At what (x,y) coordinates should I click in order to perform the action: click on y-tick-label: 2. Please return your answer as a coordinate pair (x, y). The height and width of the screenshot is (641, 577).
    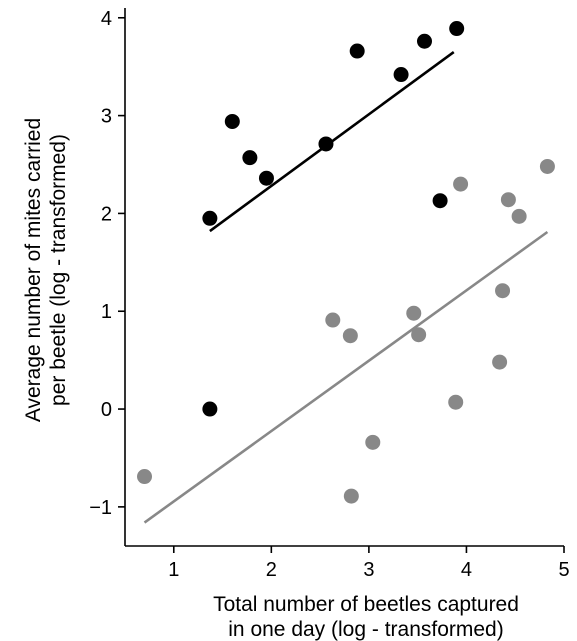
    Looking at the image, I should click on (106, 214).